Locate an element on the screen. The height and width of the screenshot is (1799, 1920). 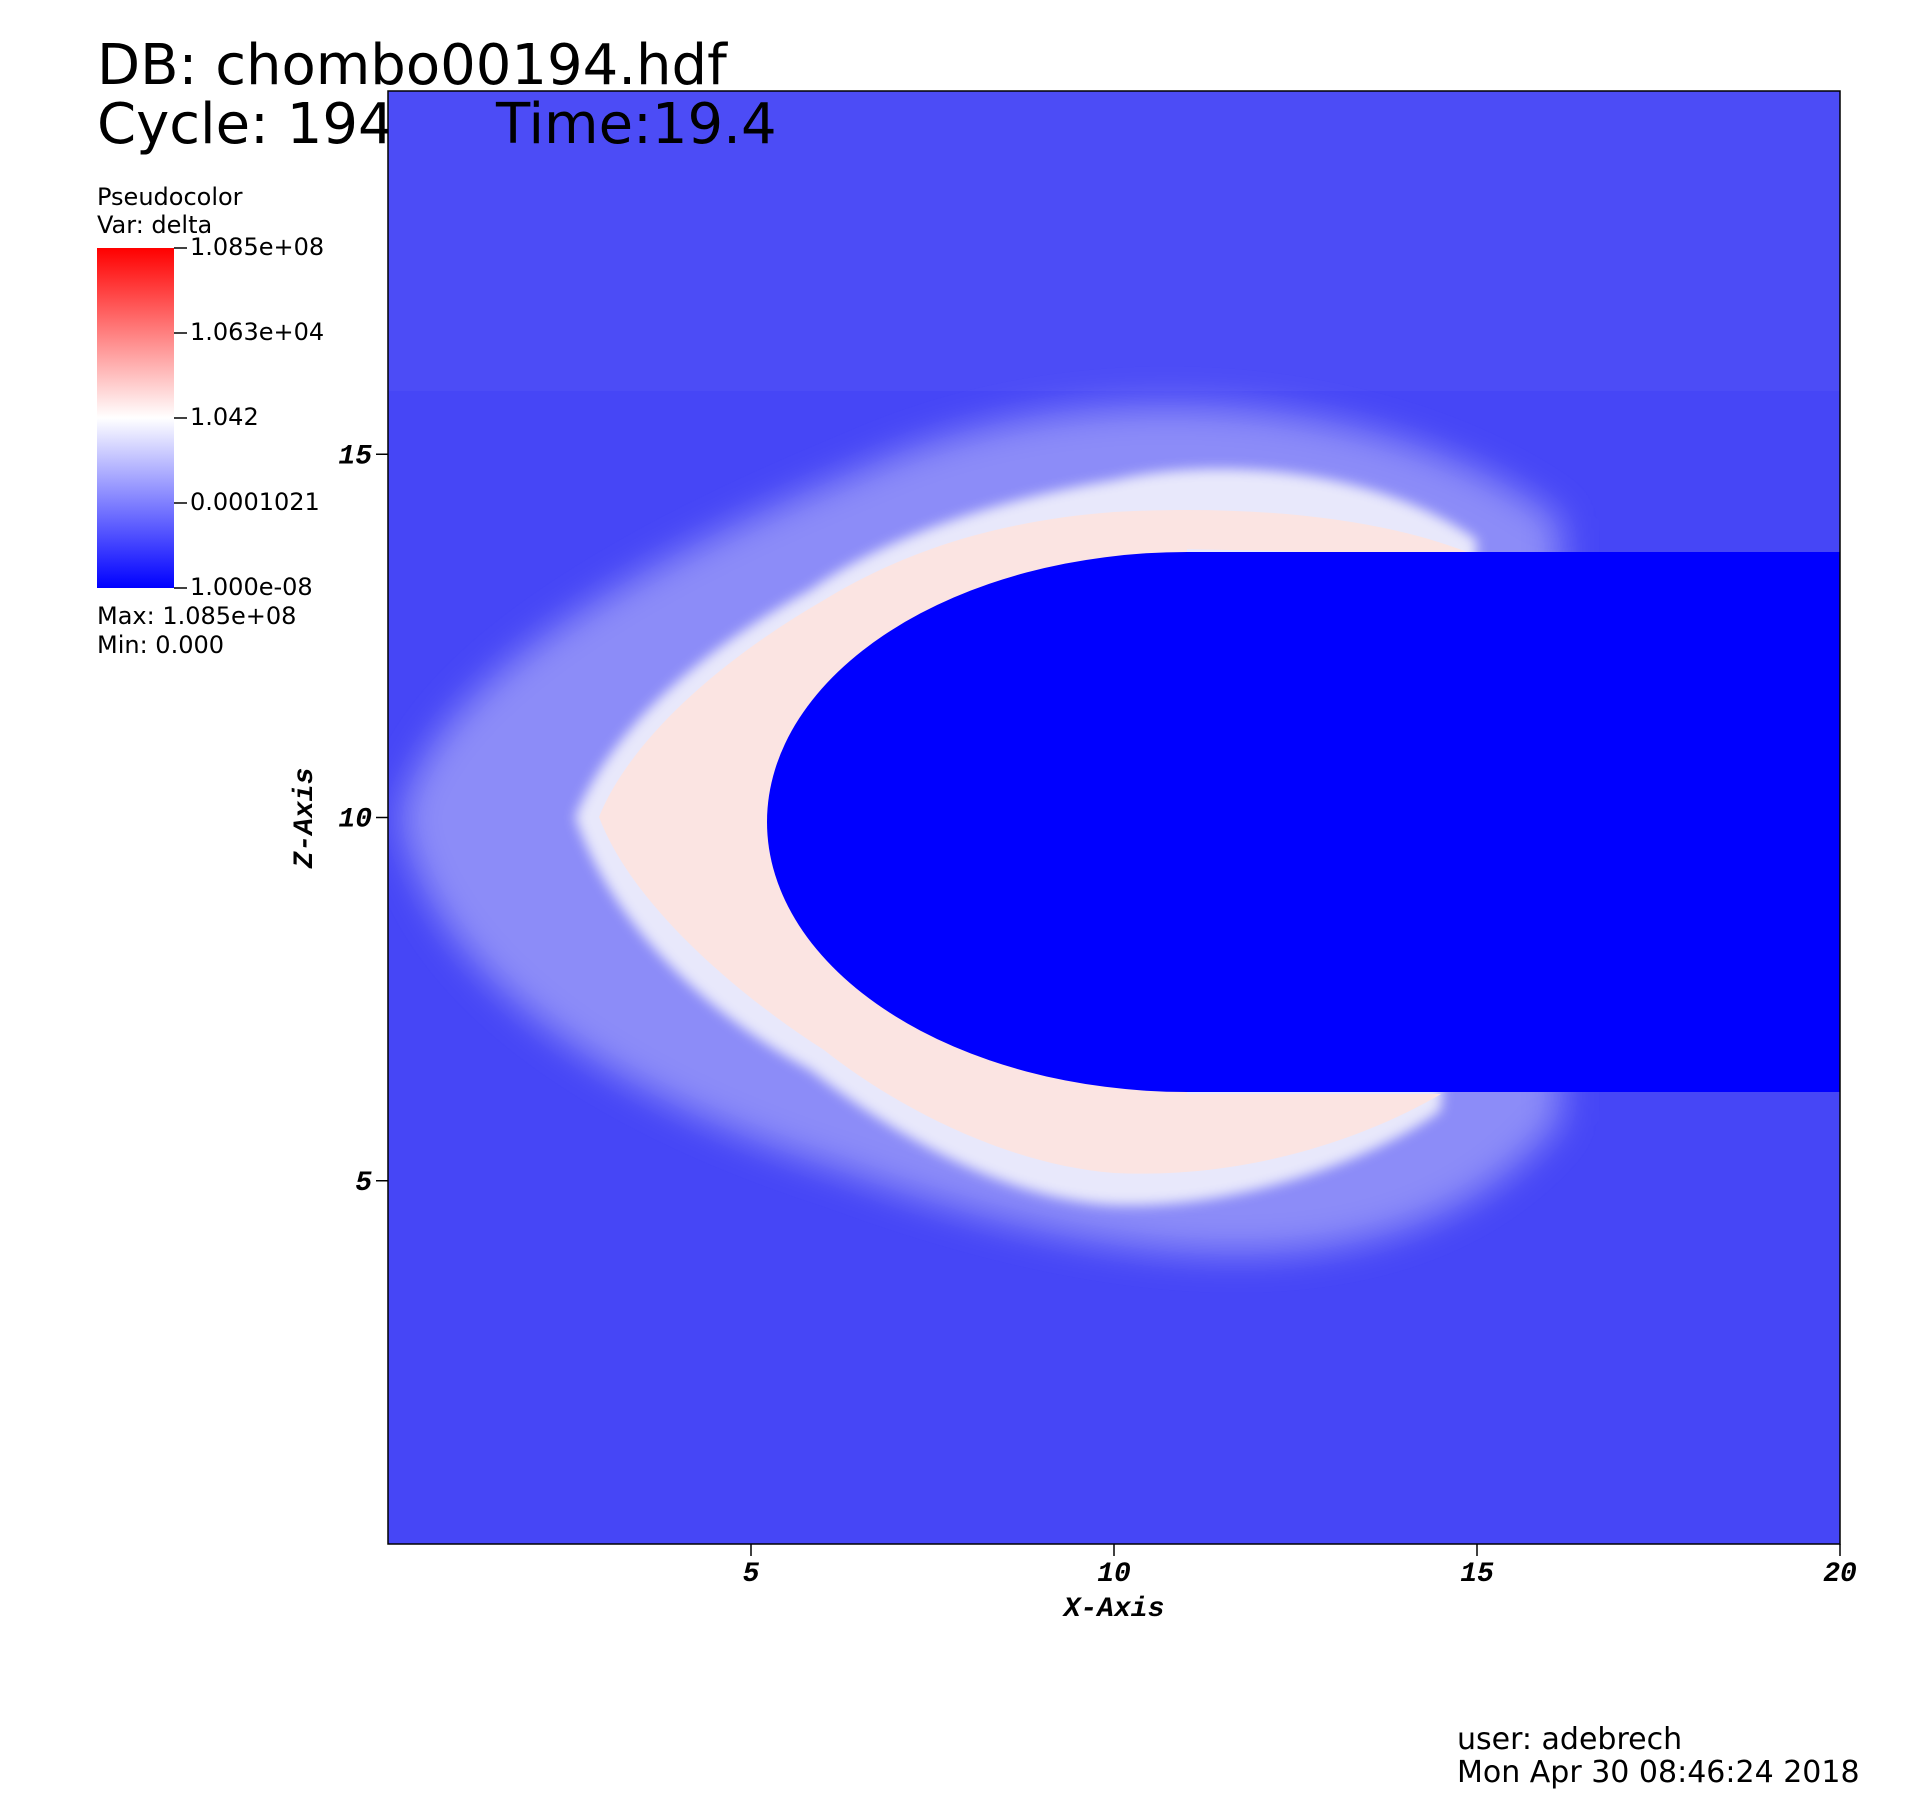
legend-var: Var: delta is located at coordinates (154, 225).